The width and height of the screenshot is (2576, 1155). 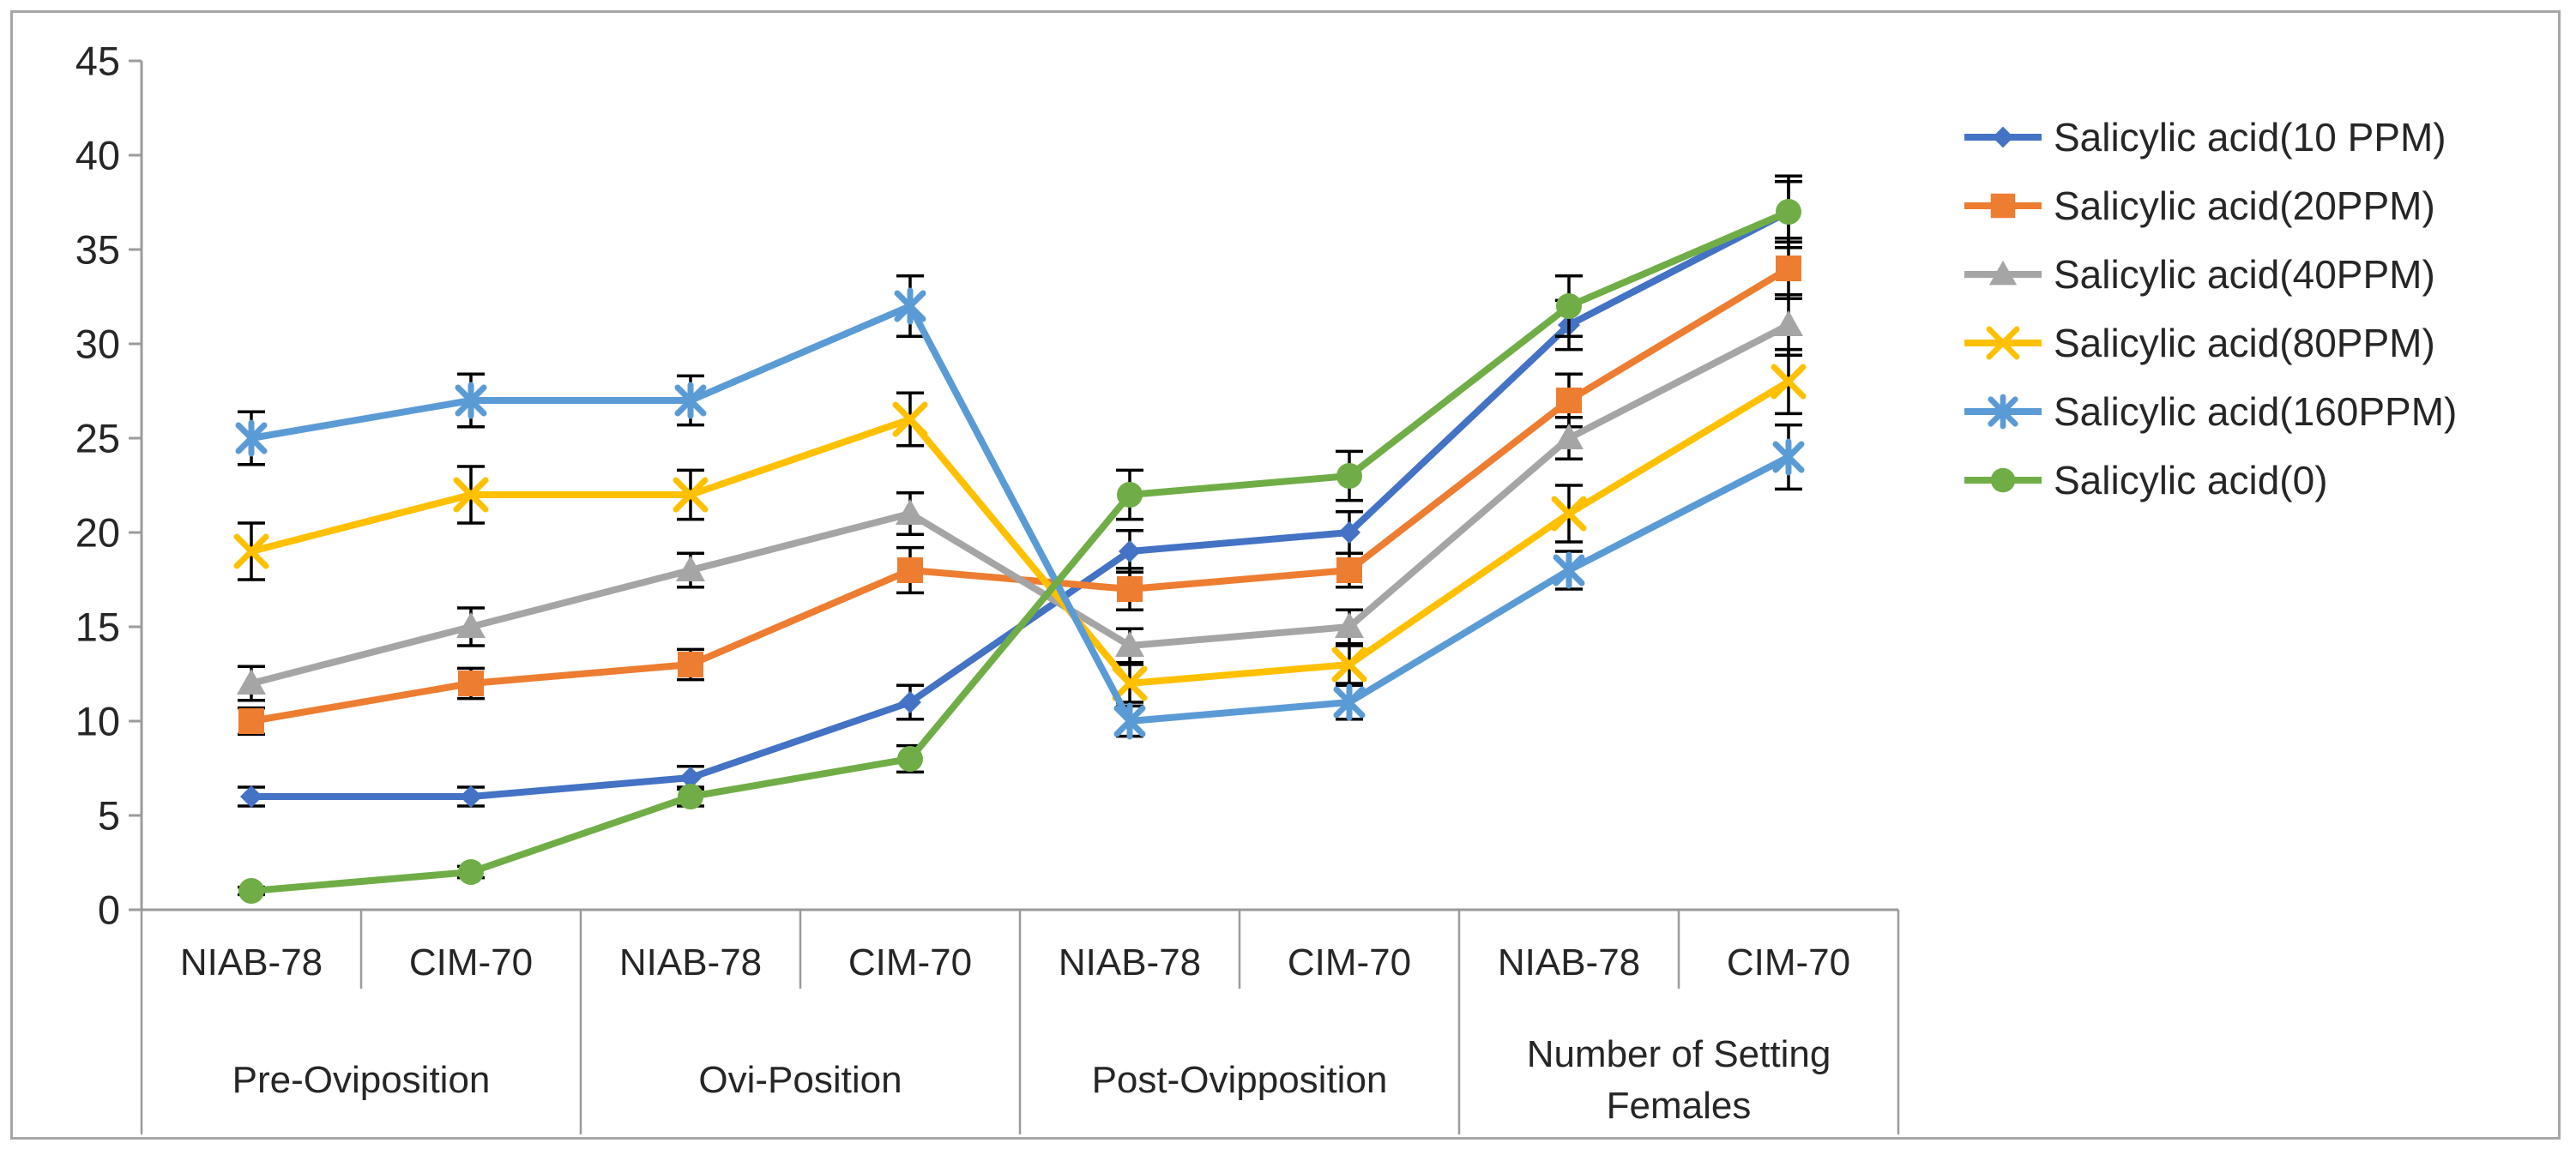 I want to click on x-group-label: Ovi-Position, so click(x=800, y=1080).